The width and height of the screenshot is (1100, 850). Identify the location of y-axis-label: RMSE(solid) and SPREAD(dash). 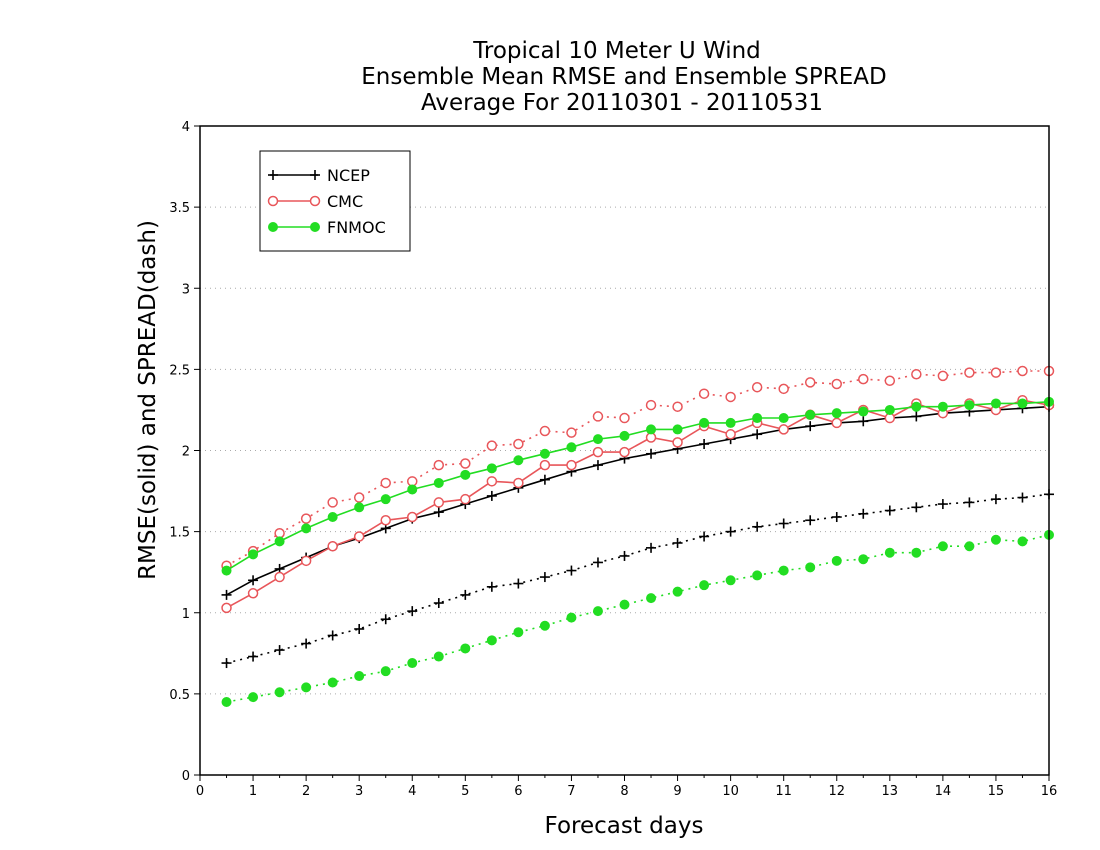
(148, 400).